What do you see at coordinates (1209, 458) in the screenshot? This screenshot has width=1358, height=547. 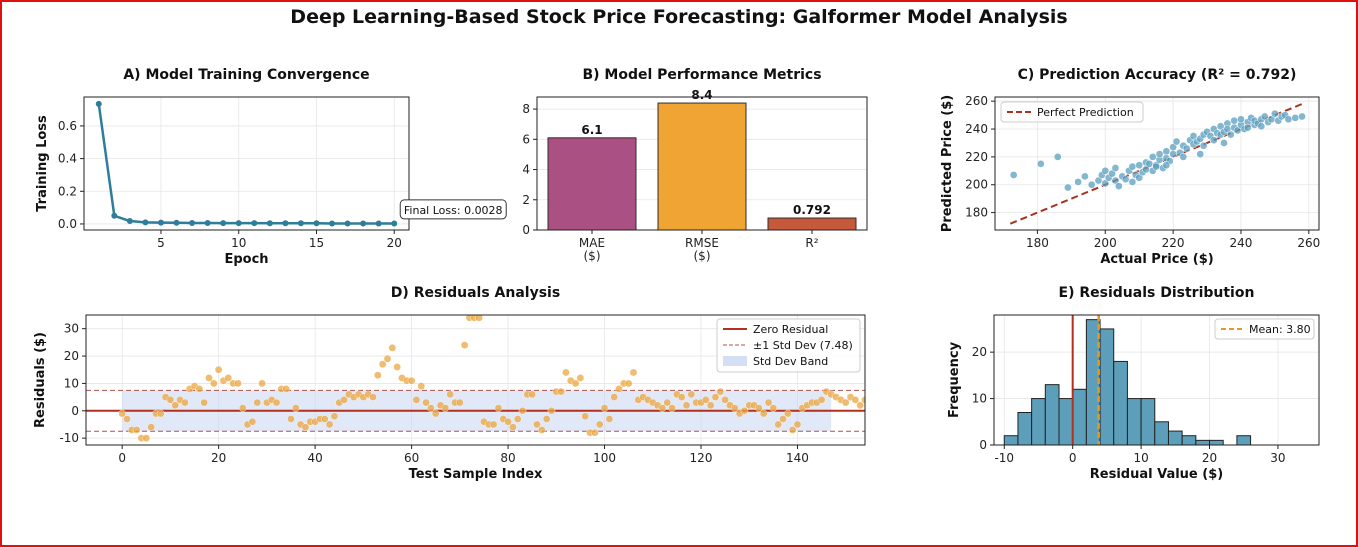 I see `x-tick-label: 20` at bounding box center [1209, 458].